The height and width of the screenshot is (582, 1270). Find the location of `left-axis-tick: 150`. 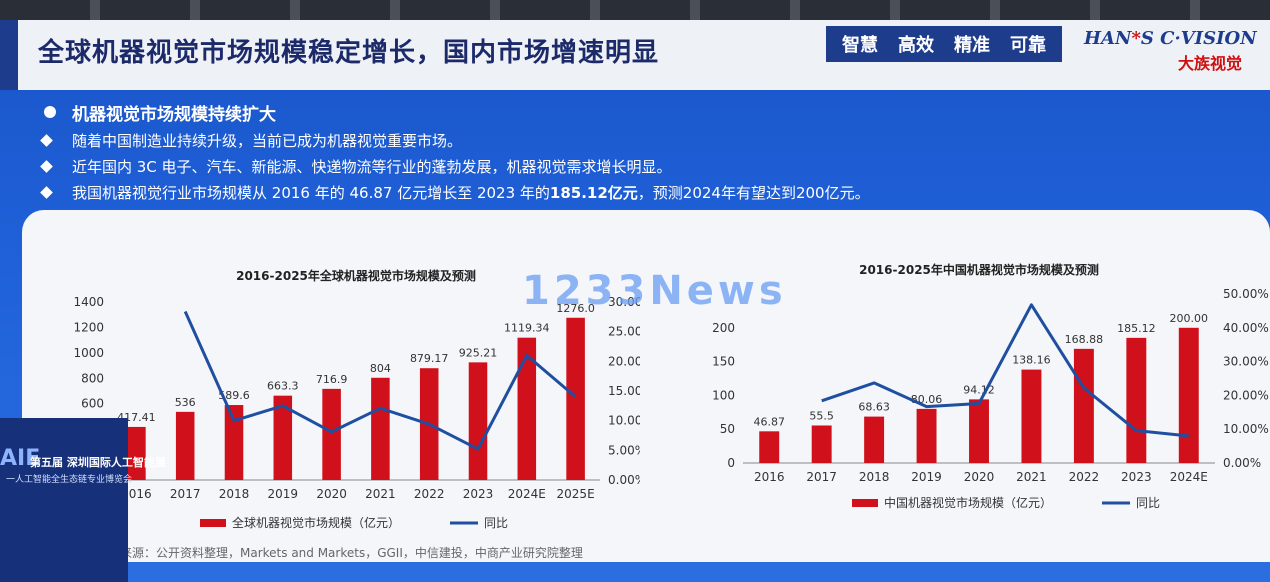

left-axis-tick: 150 is located at coordinates (723, 362).